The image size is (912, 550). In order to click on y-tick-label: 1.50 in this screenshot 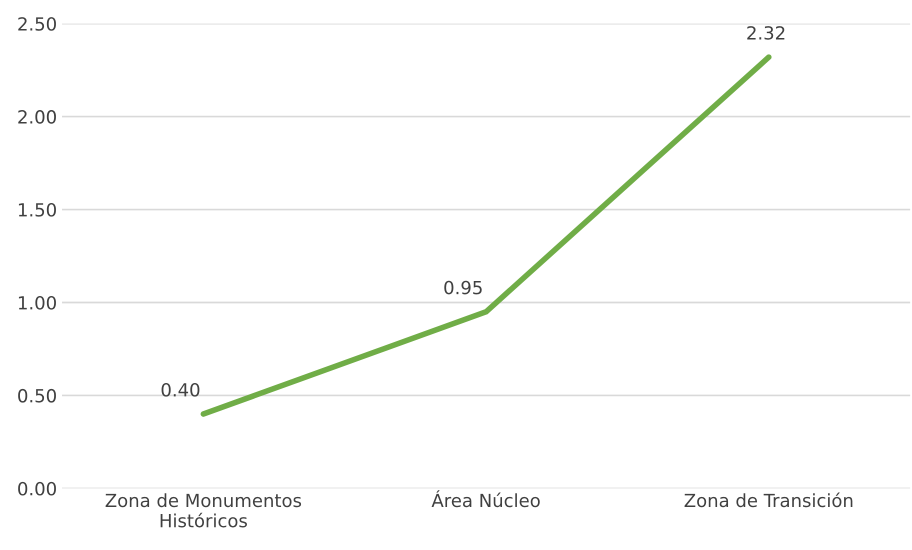, I will do `click(37, 210)`.